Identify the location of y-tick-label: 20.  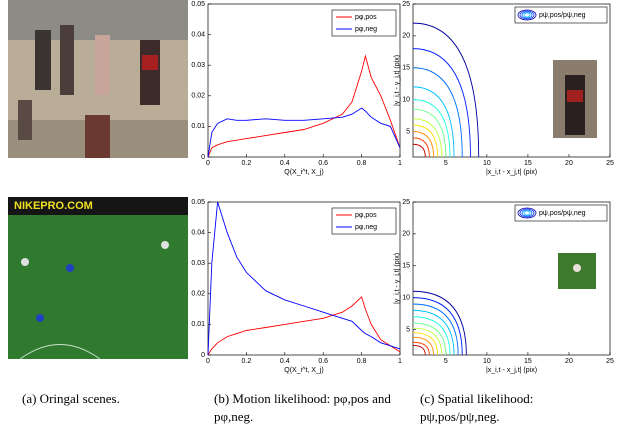
(406, 234).